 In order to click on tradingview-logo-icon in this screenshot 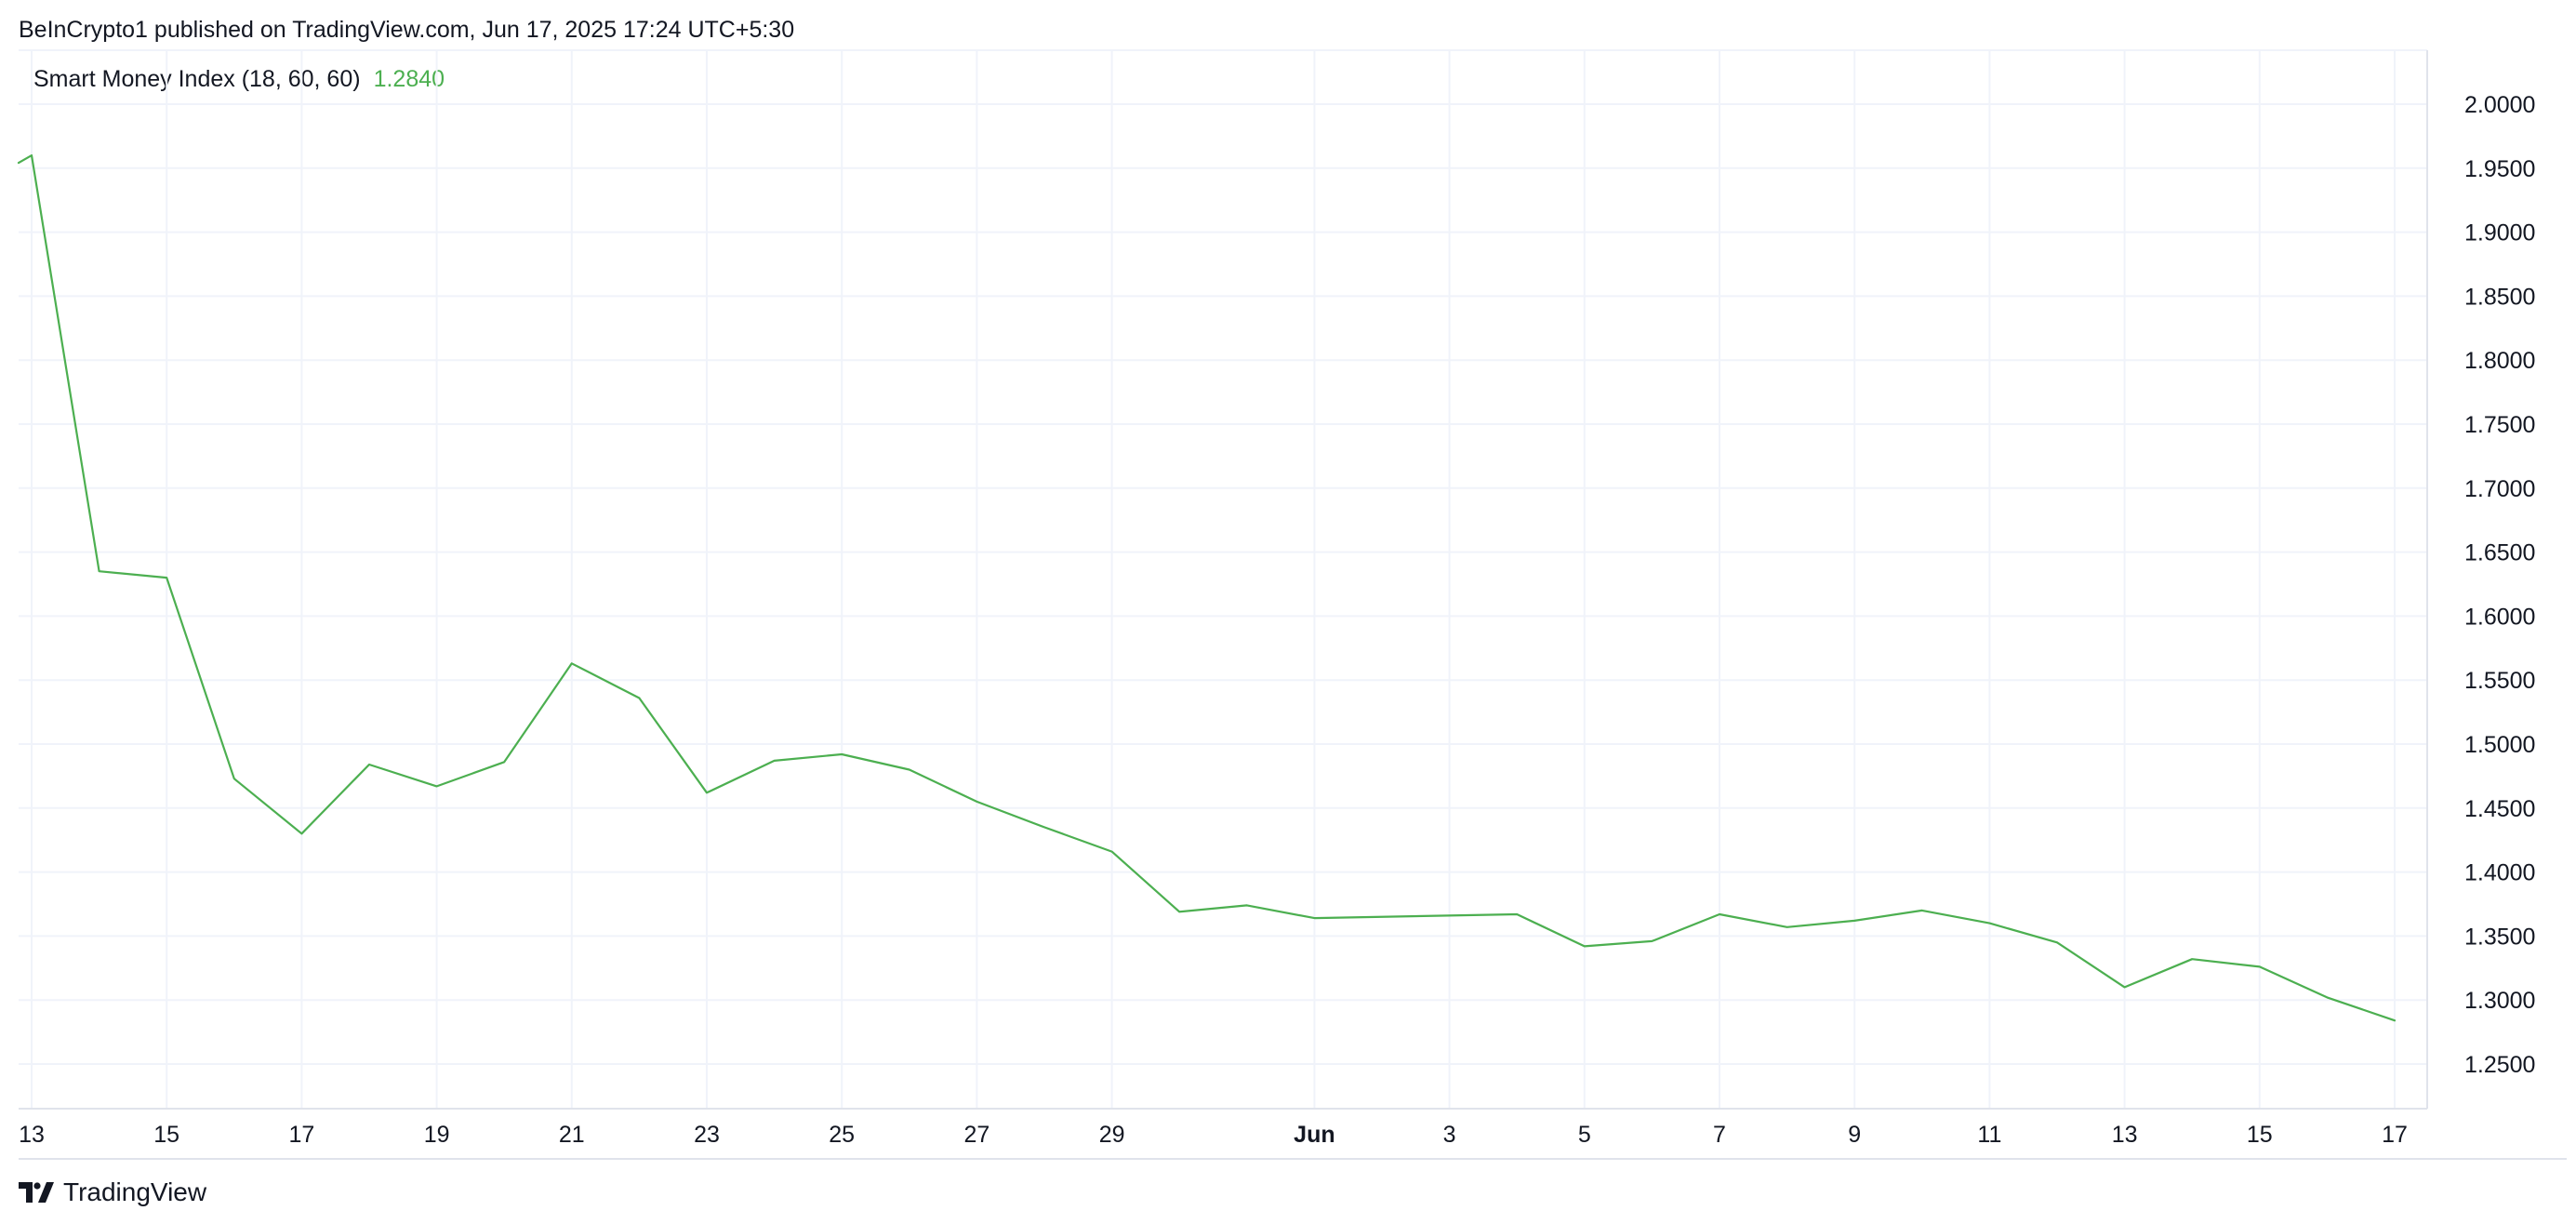, I will do `click(36, 1192)`.